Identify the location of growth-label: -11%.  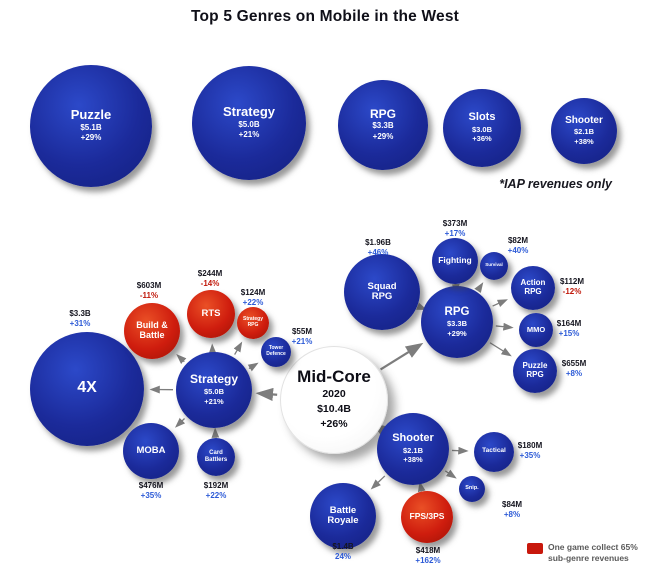
(149, 295).